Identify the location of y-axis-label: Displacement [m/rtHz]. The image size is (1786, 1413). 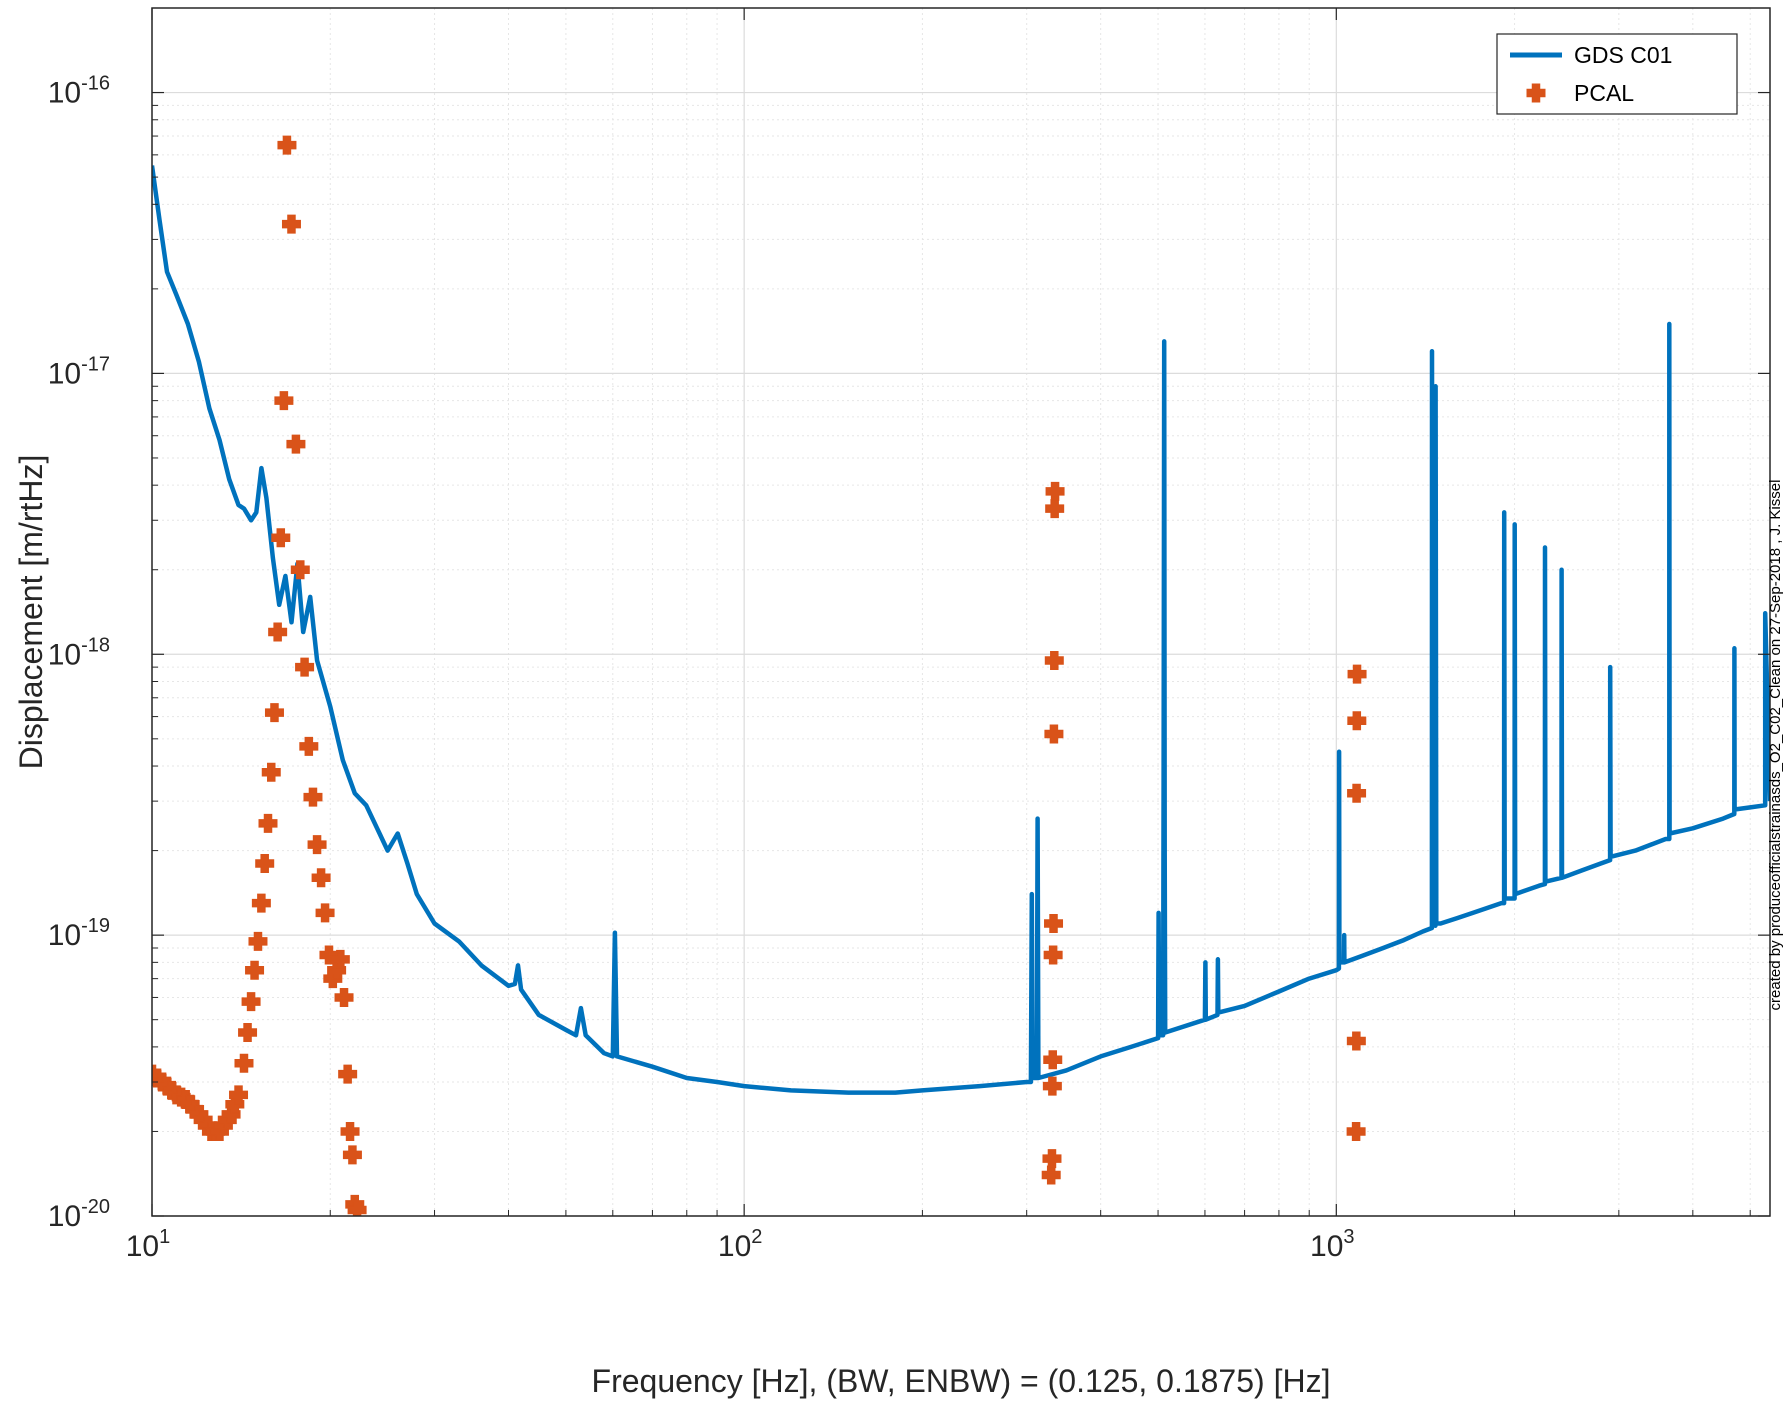
(31, 612).